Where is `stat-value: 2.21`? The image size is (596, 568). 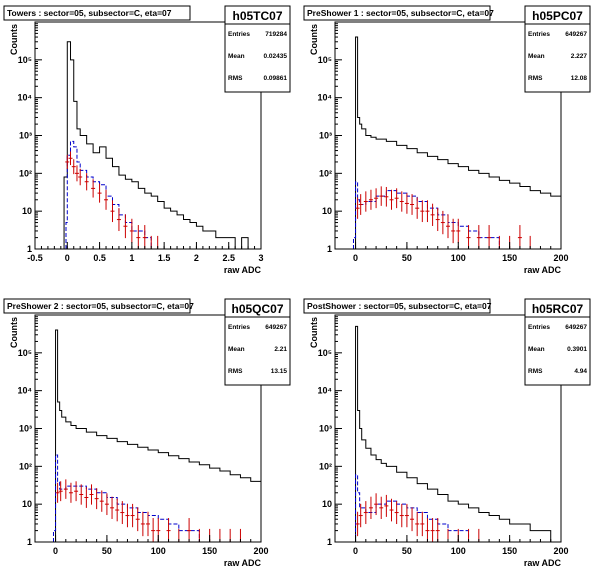
stat-value: 2.21 is located at coordinates (280, 349).